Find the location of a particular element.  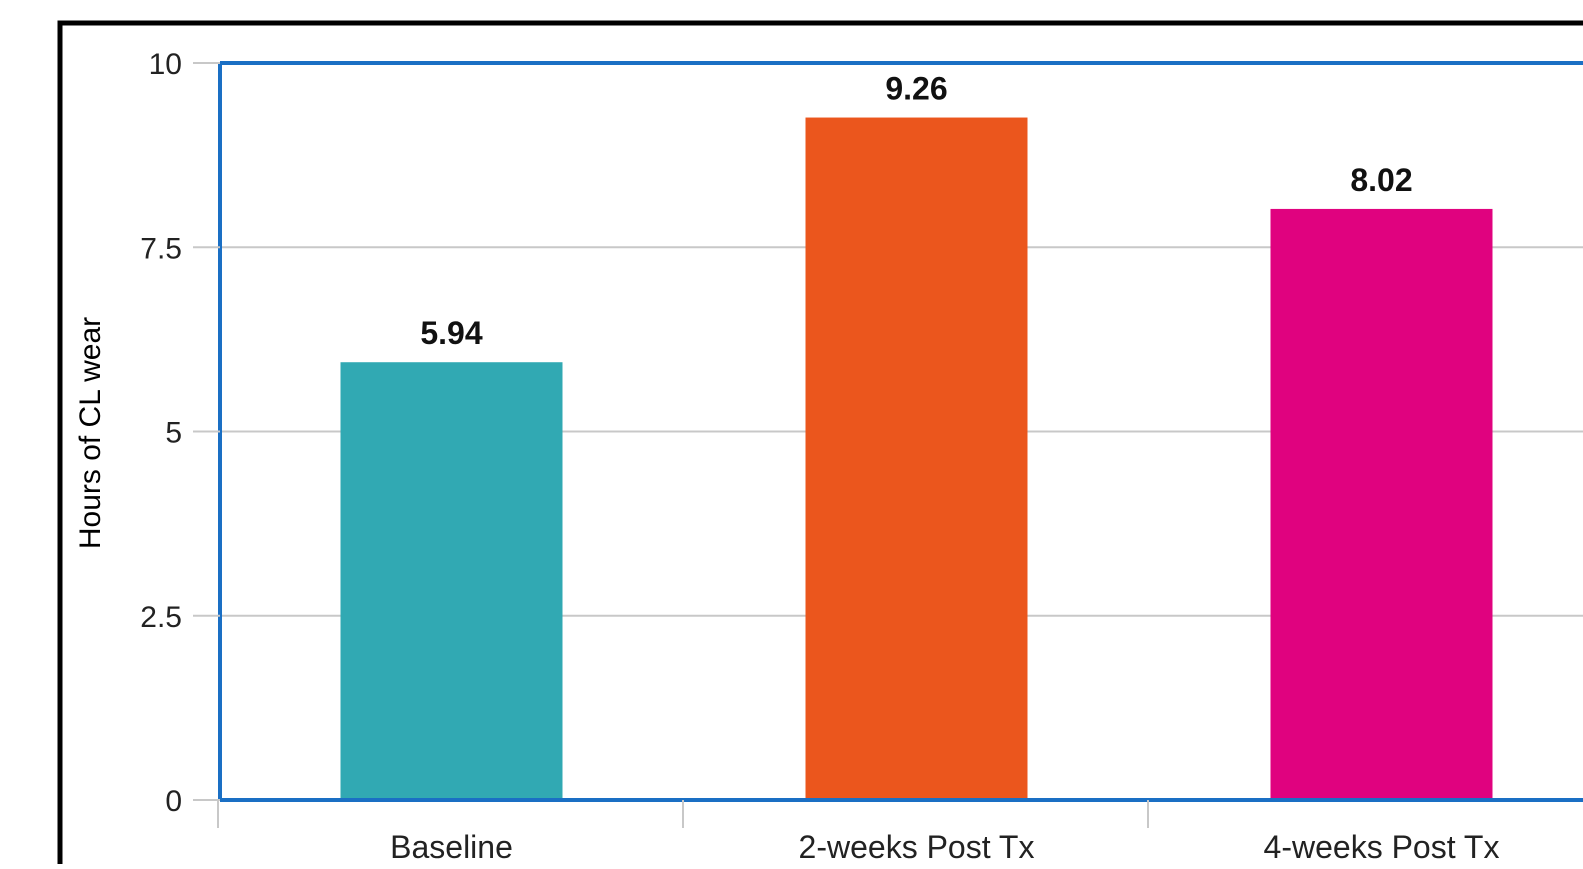

bar-data-label: 9.26 is located at coordinates (916, 89).